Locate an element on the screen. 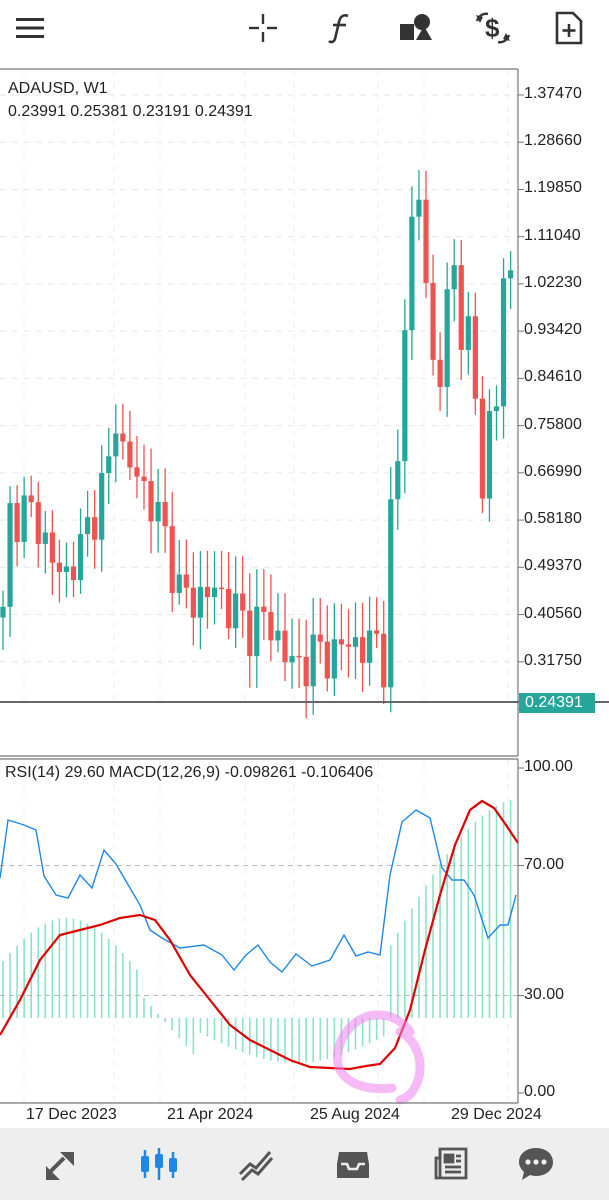 The height and width of the screenshot is (1200, 609). chart-icon is located at coordinates (159, 1164).